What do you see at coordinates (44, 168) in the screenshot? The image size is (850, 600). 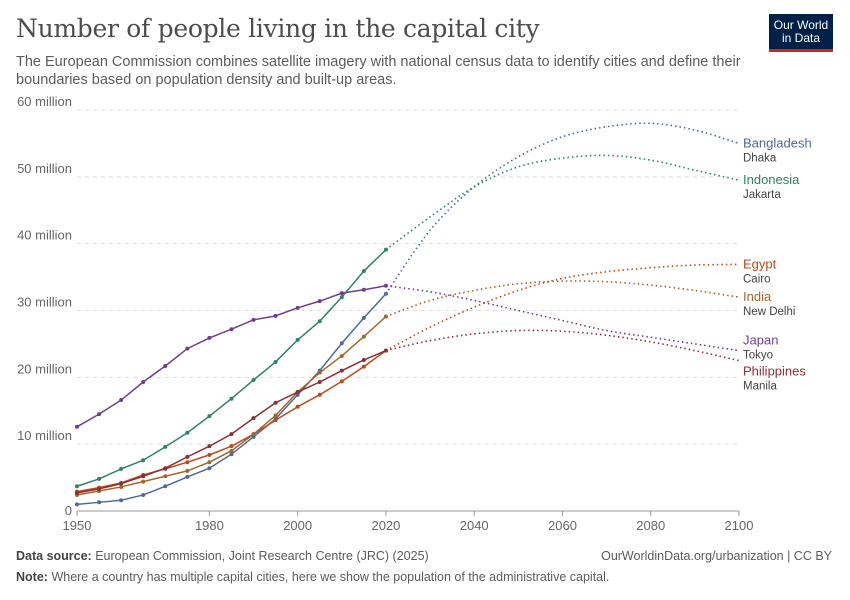 I see `y-tick-label: 50 million` at bounding box center [44, 168].